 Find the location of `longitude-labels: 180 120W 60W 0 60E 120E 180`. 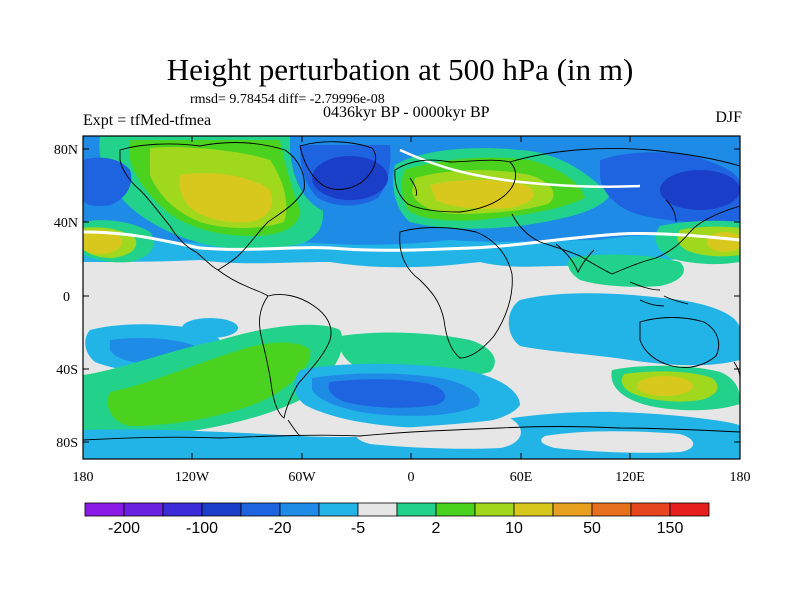

longitude-labels: 180 120W 60W 0 60E 120E 180 is located at coordinates (412, 477).